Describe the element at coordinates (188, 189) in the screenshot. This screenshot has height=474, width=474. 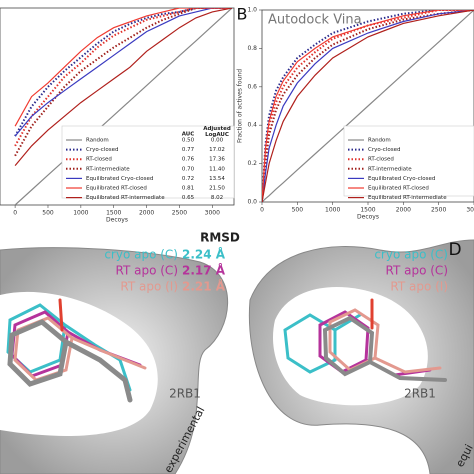
I see `legend-auc: 0.81` at that location.